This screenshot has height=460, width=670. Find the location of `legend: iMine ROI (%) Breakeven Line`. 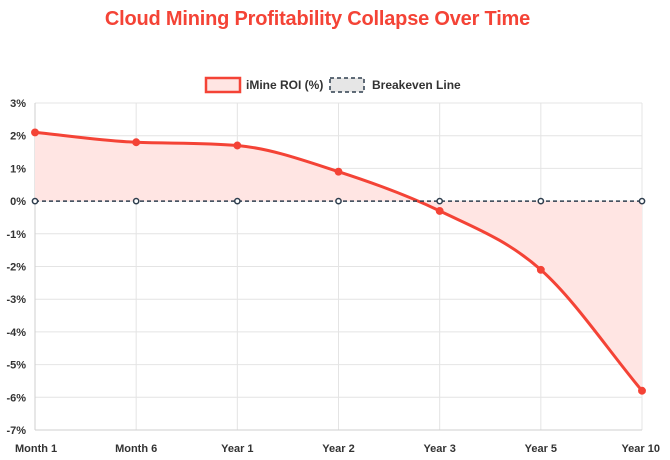

legend: iMine ROI (%) Breakeven Line is located at coordinates (332, 85).